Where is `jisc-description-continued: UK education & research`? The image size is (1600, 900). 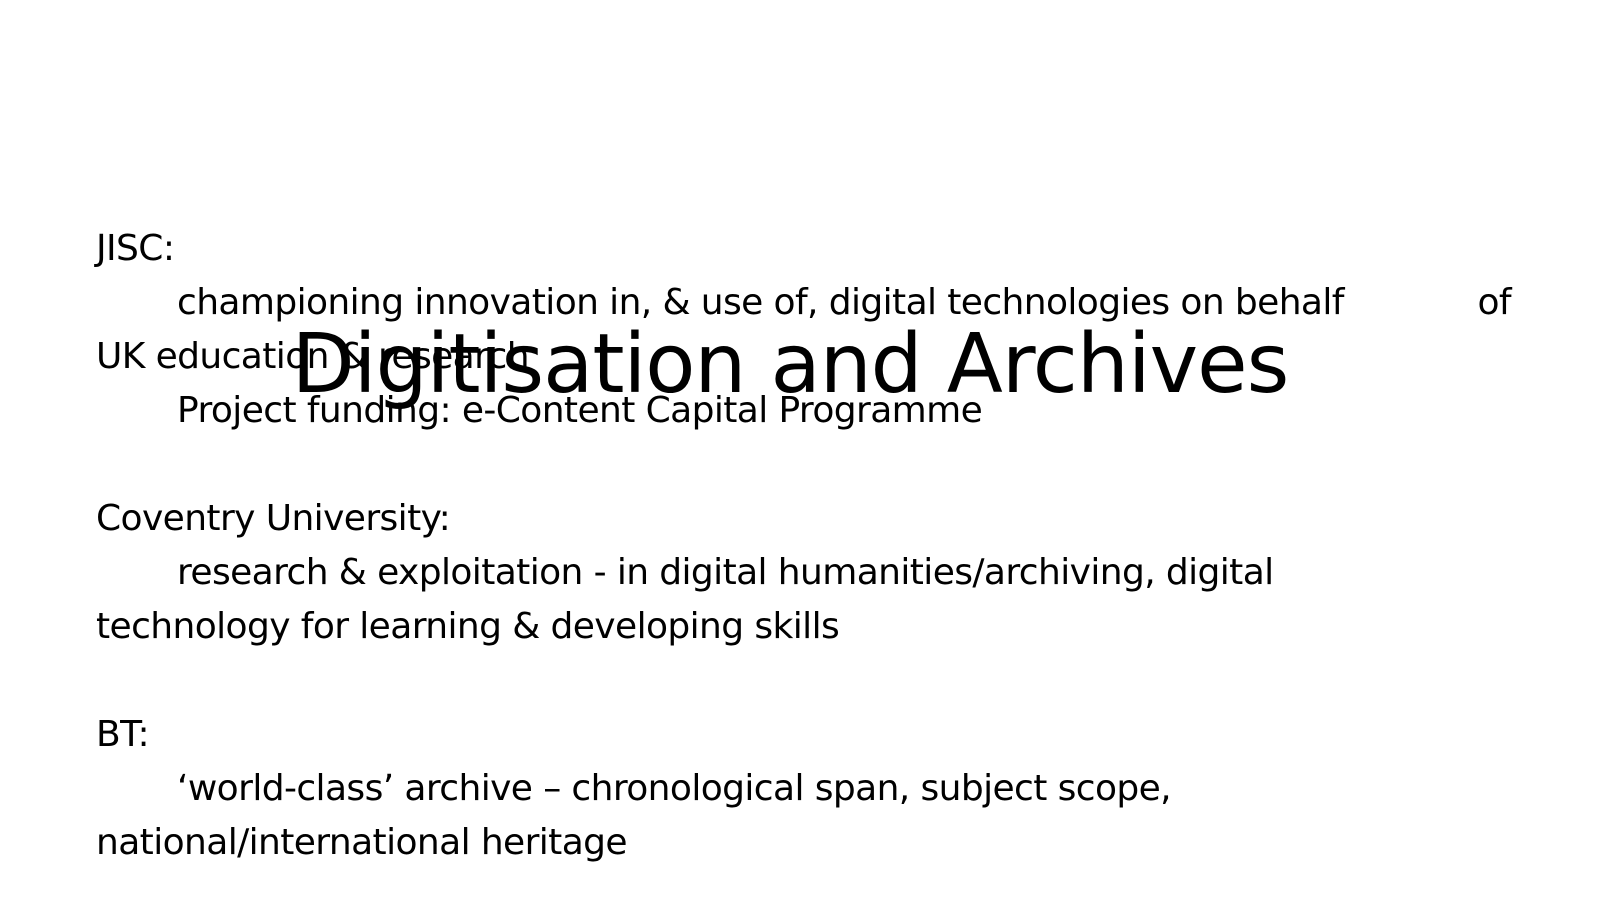
jisc-description-continued: UK education & research is located at coordinates (313, 356).